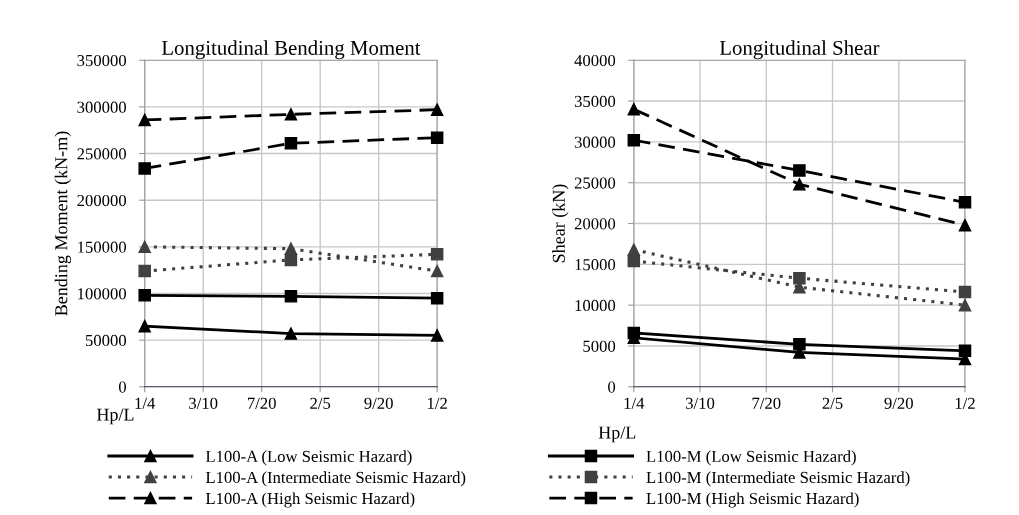  Describe the element at coordinates (599, 346) in the screenshot. I see `y-tick-label: 5000` at that location.